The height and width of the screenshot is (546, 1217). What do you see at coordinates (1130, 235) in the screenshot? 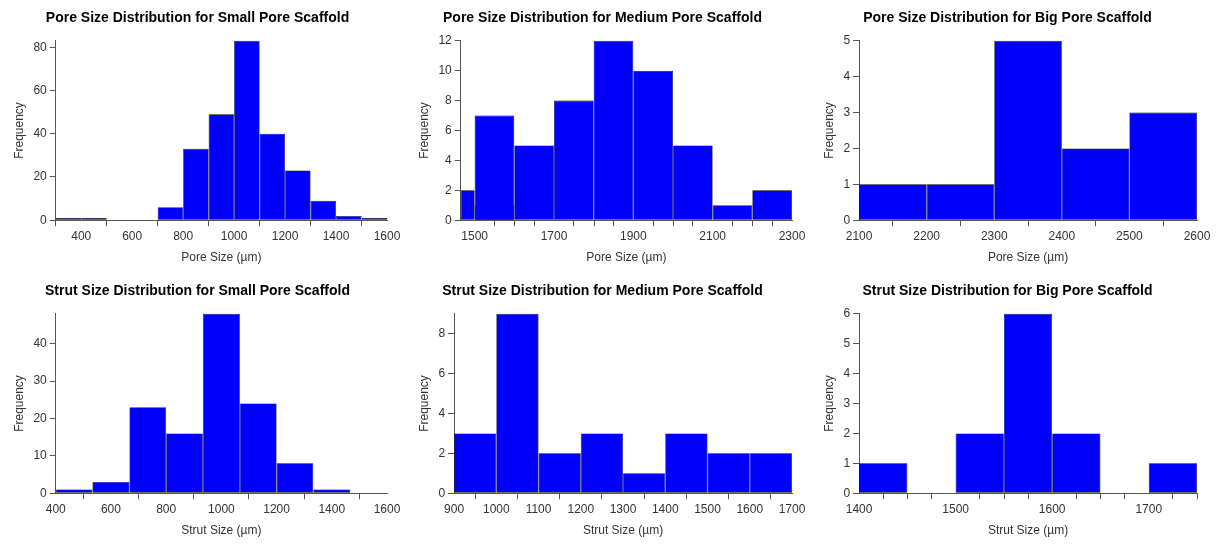
I see `x-tick-label: 2500` at bounding box center [1130, 235].